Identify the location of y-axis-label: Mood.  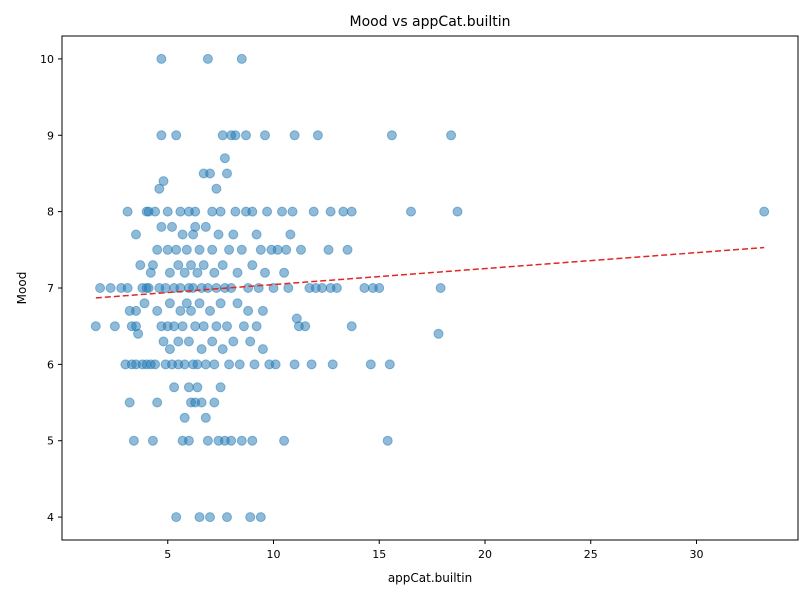
(22, 288).